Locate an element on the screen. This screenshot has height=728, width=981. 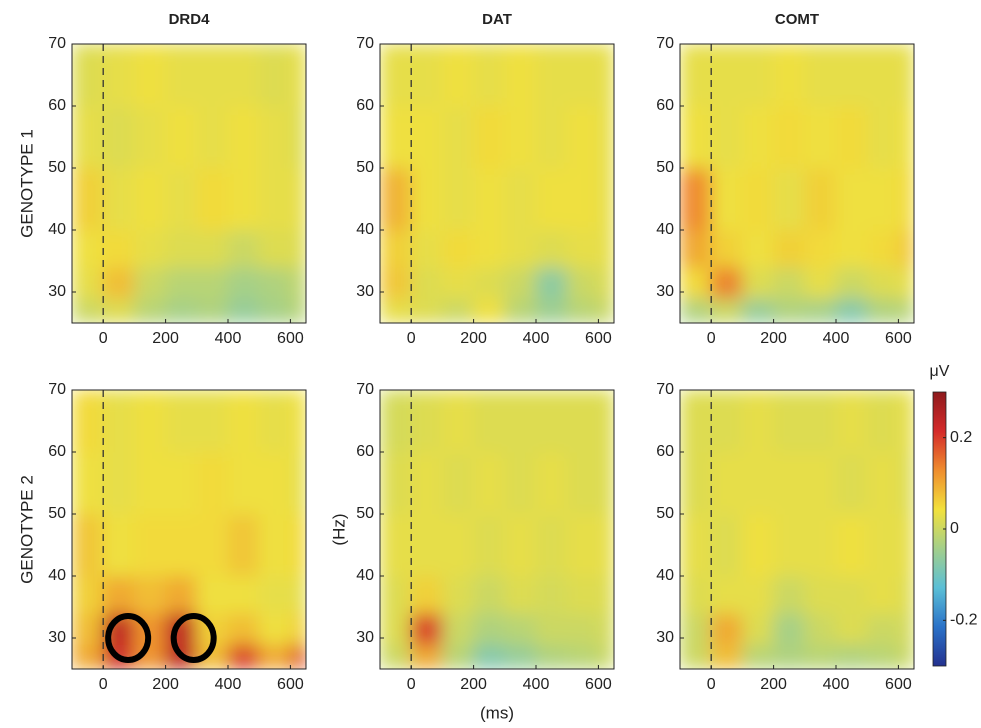
y-tick-label: 70 is located at coordinates (57, 43).